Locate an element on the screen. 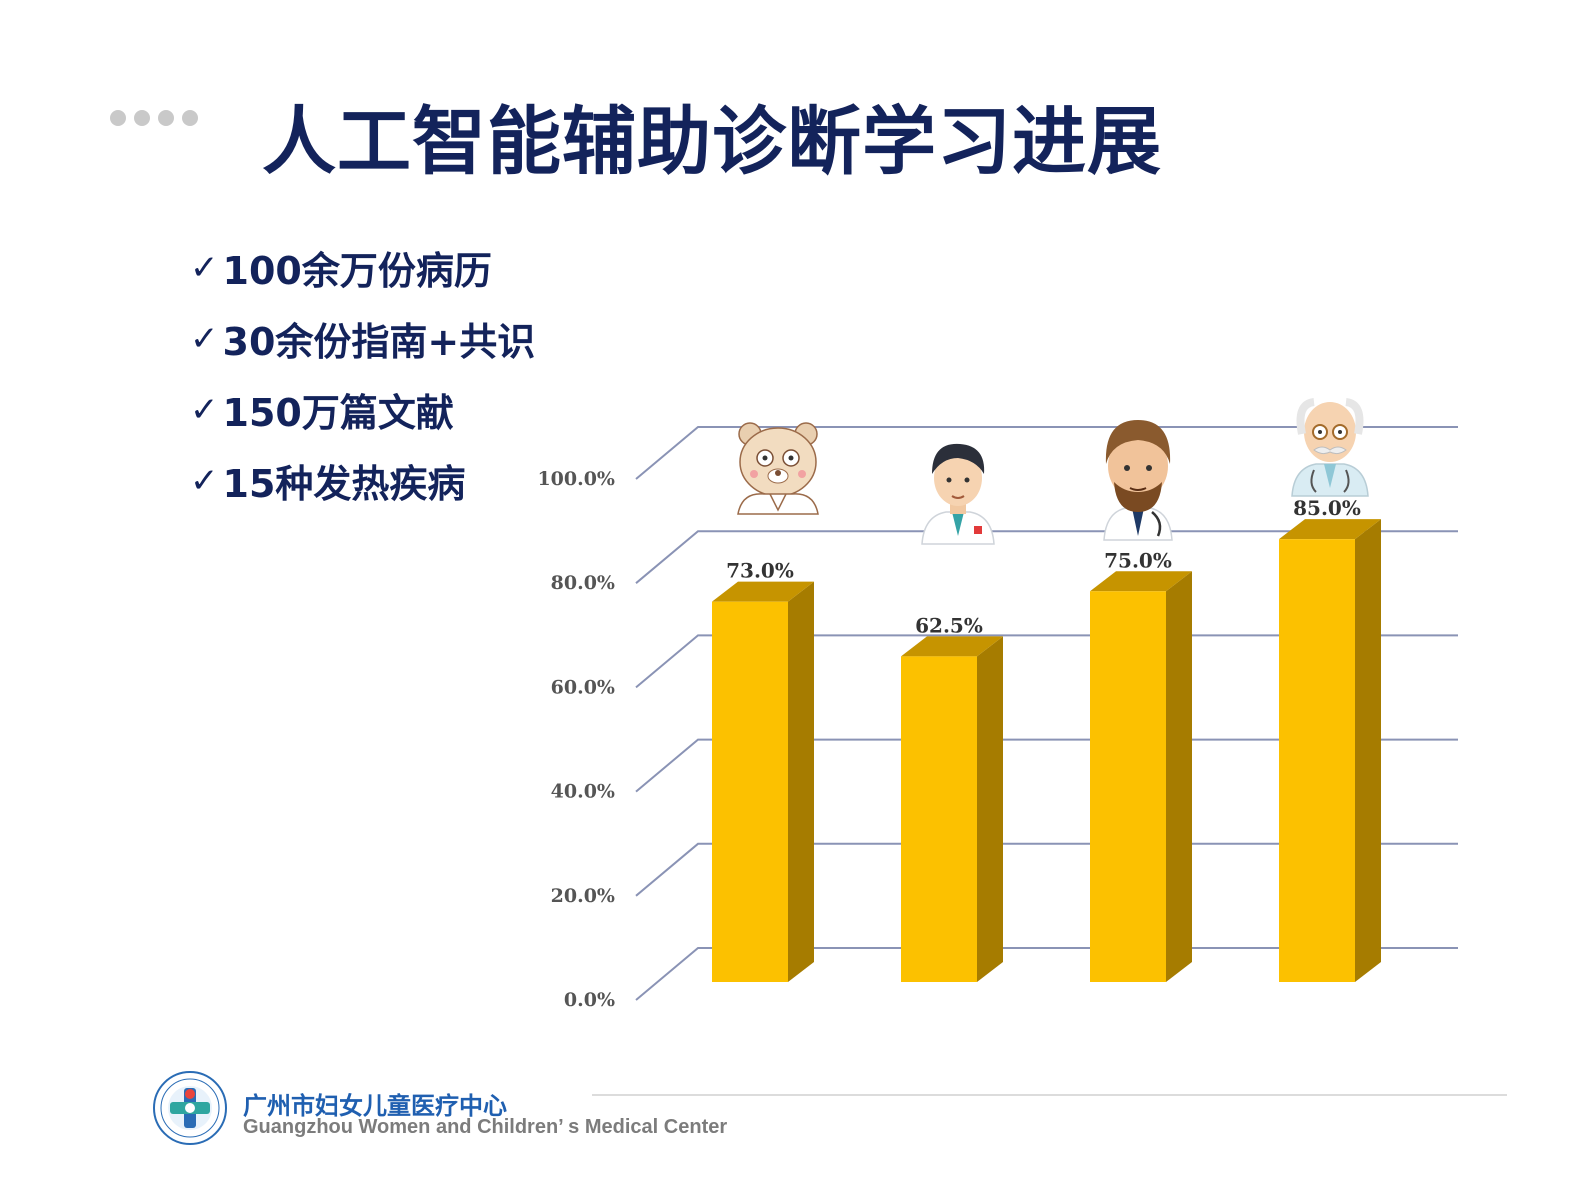 The height and width of the screenshot is (1190, 1587). data-label: 75.0% is located at coordinates (1138, 560).